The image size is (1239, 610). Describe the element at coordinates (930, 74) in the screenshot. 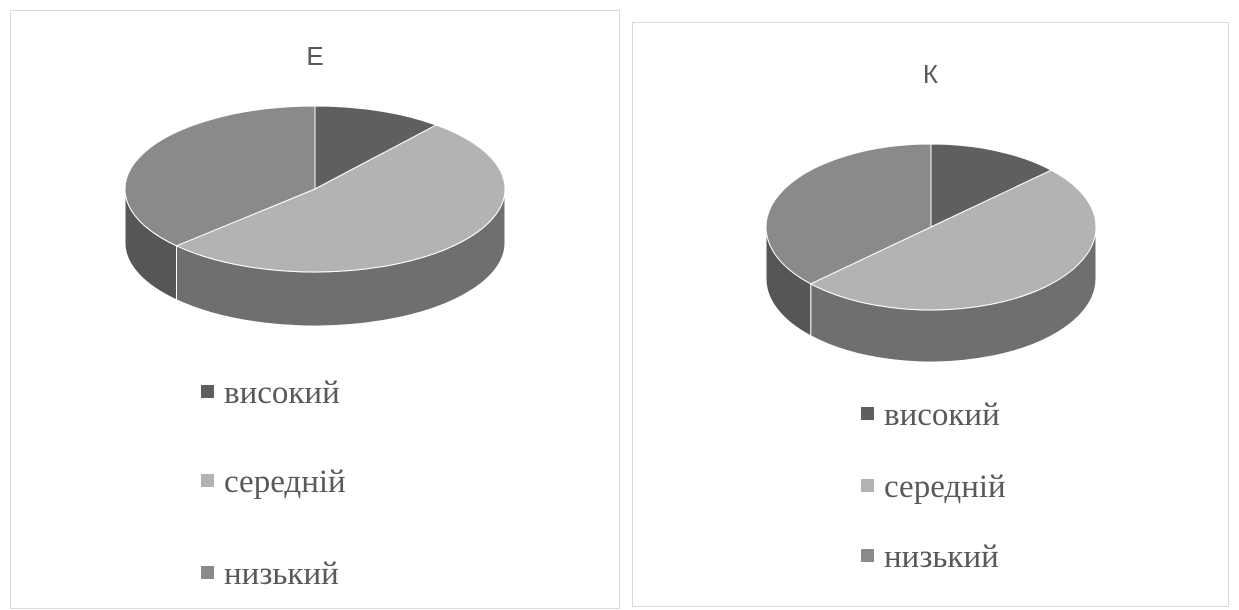

I see `chart-title: К` at that location.